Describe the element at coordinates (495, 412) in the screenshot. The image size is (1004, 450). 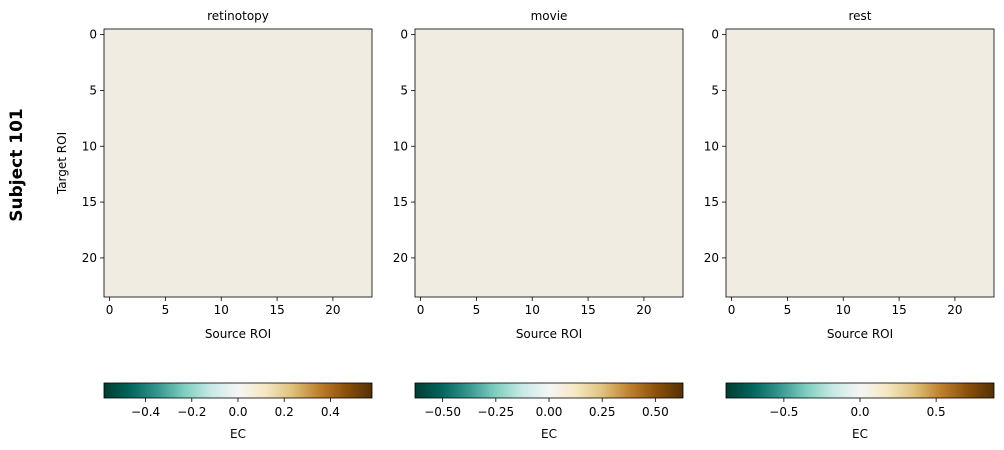
I see `colorbar-tick-label: −0.25` at that location.